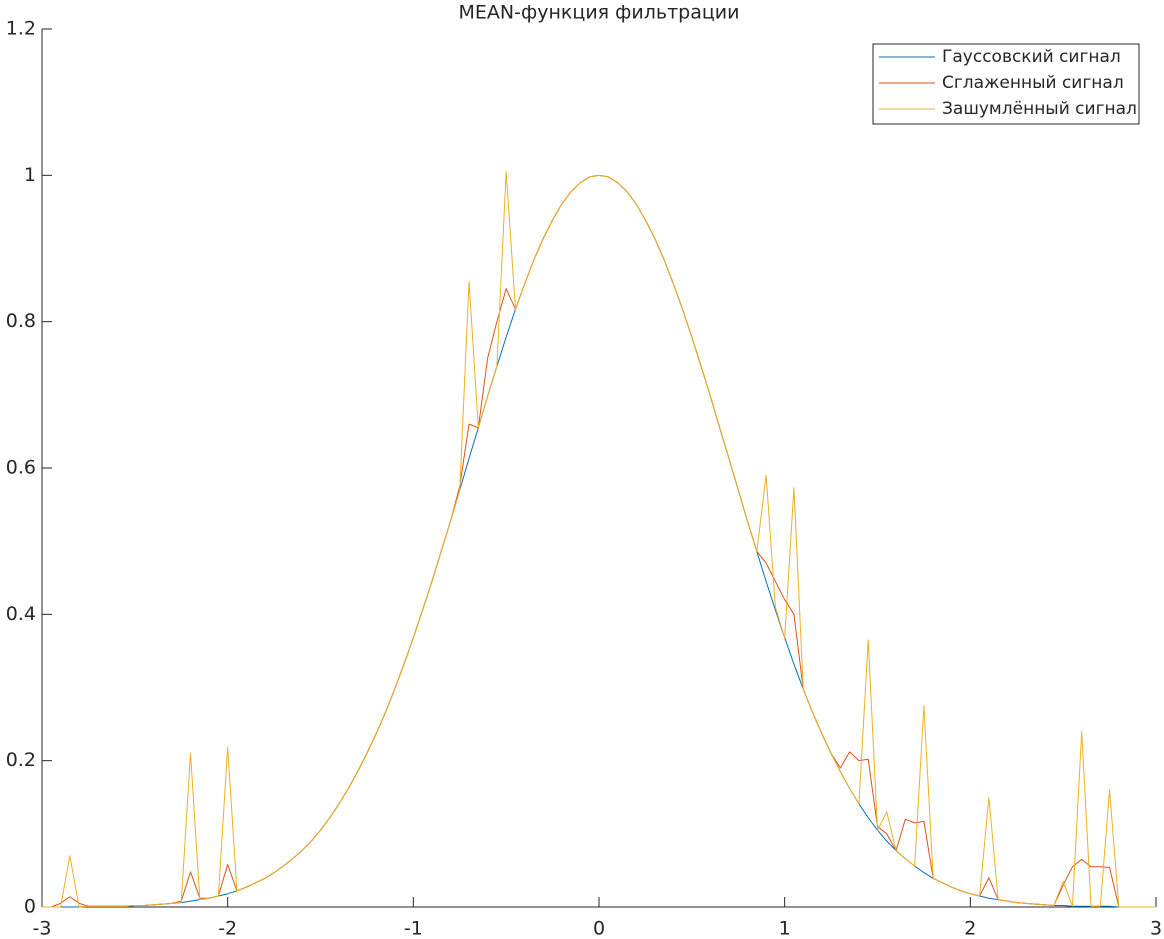 The height and width of the screenshot is (939, 1164). What do you see at coordinates (1033, 83) in the screenshot?
I see `legend-label: Сглаженный сигнал` at bounding box center [1033, 83].